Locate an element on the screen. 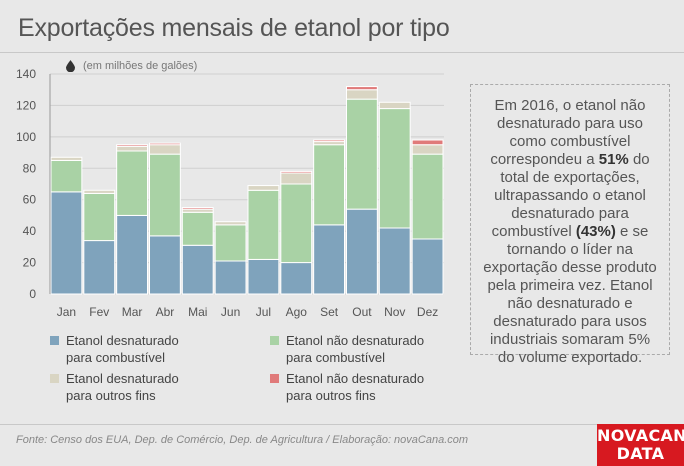 This screenshot has height=466, width=684. legend-item-naodesnat-comb: Etanol não desnaturado para combustível is located at coordinates (347, 349).